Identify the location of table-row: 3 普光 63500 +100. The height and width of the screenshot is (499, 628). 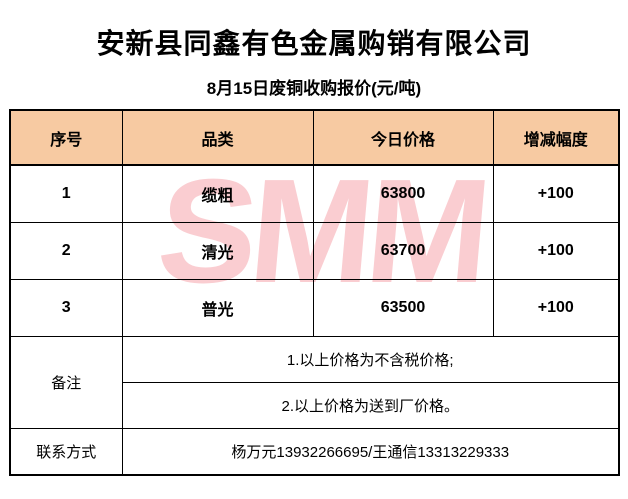
(314, 307).